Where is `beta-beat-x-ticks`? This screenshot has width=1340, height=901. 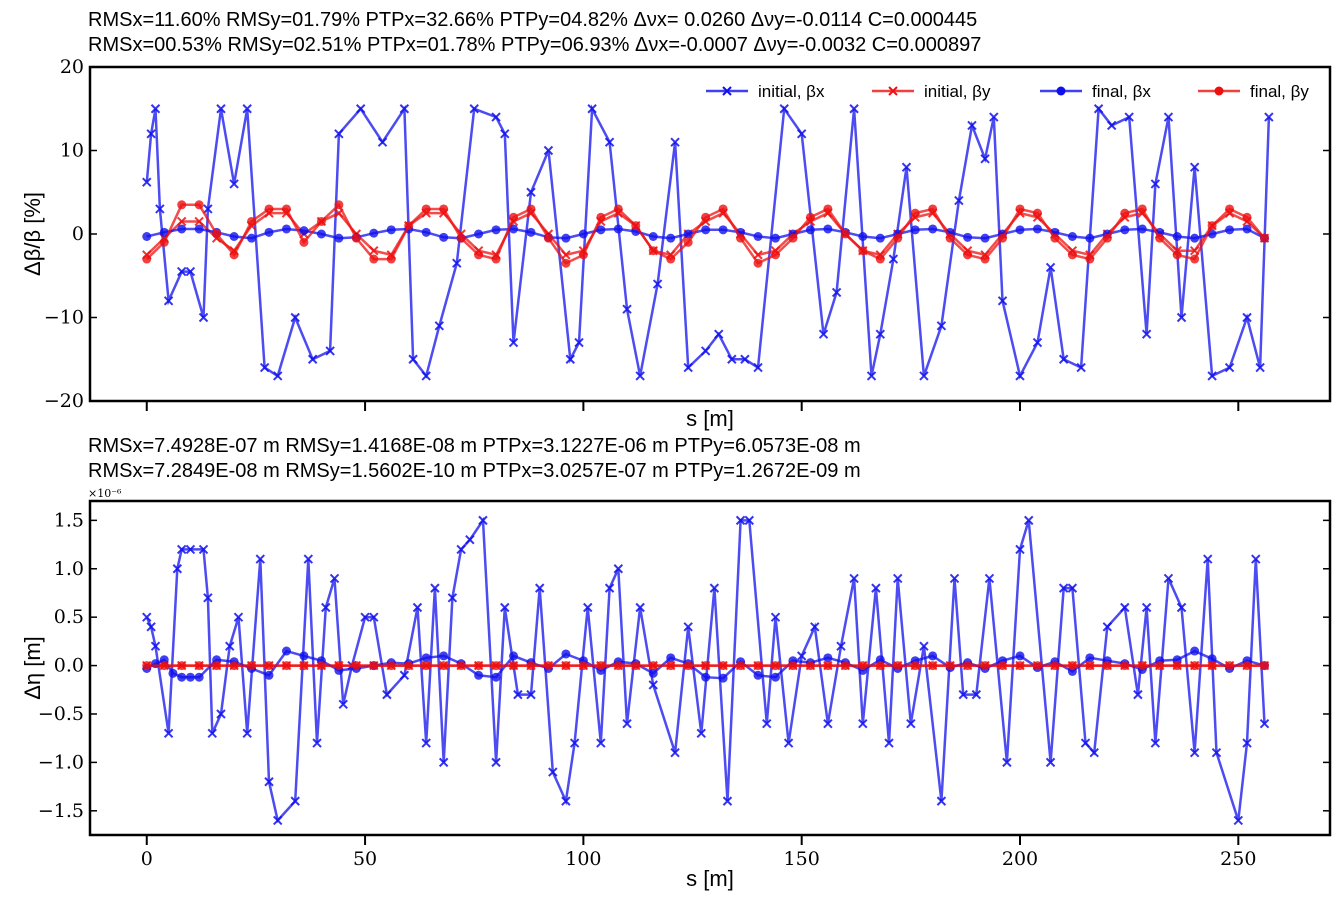 beta-beat-x-ticks is located at coordinates (692, 406).